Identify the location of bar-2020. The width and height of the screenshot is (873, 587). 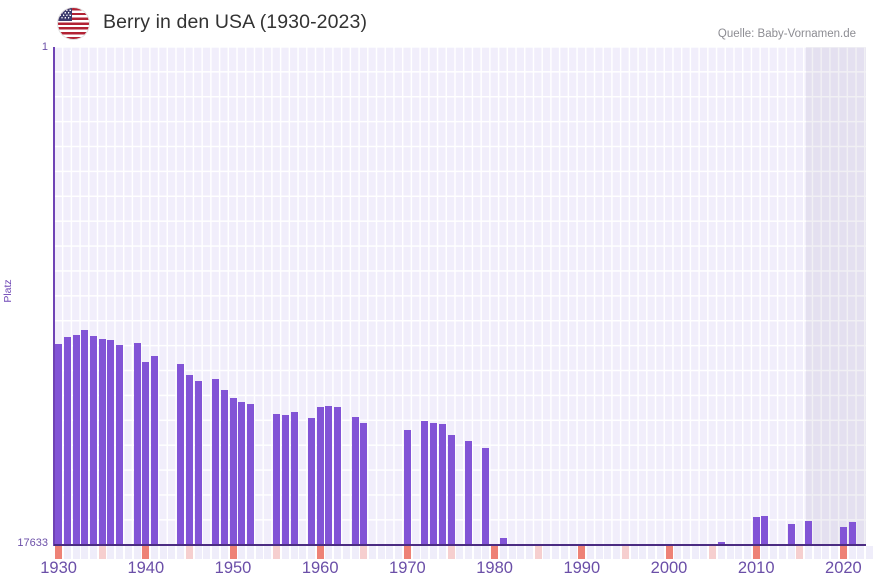
(843, 536).